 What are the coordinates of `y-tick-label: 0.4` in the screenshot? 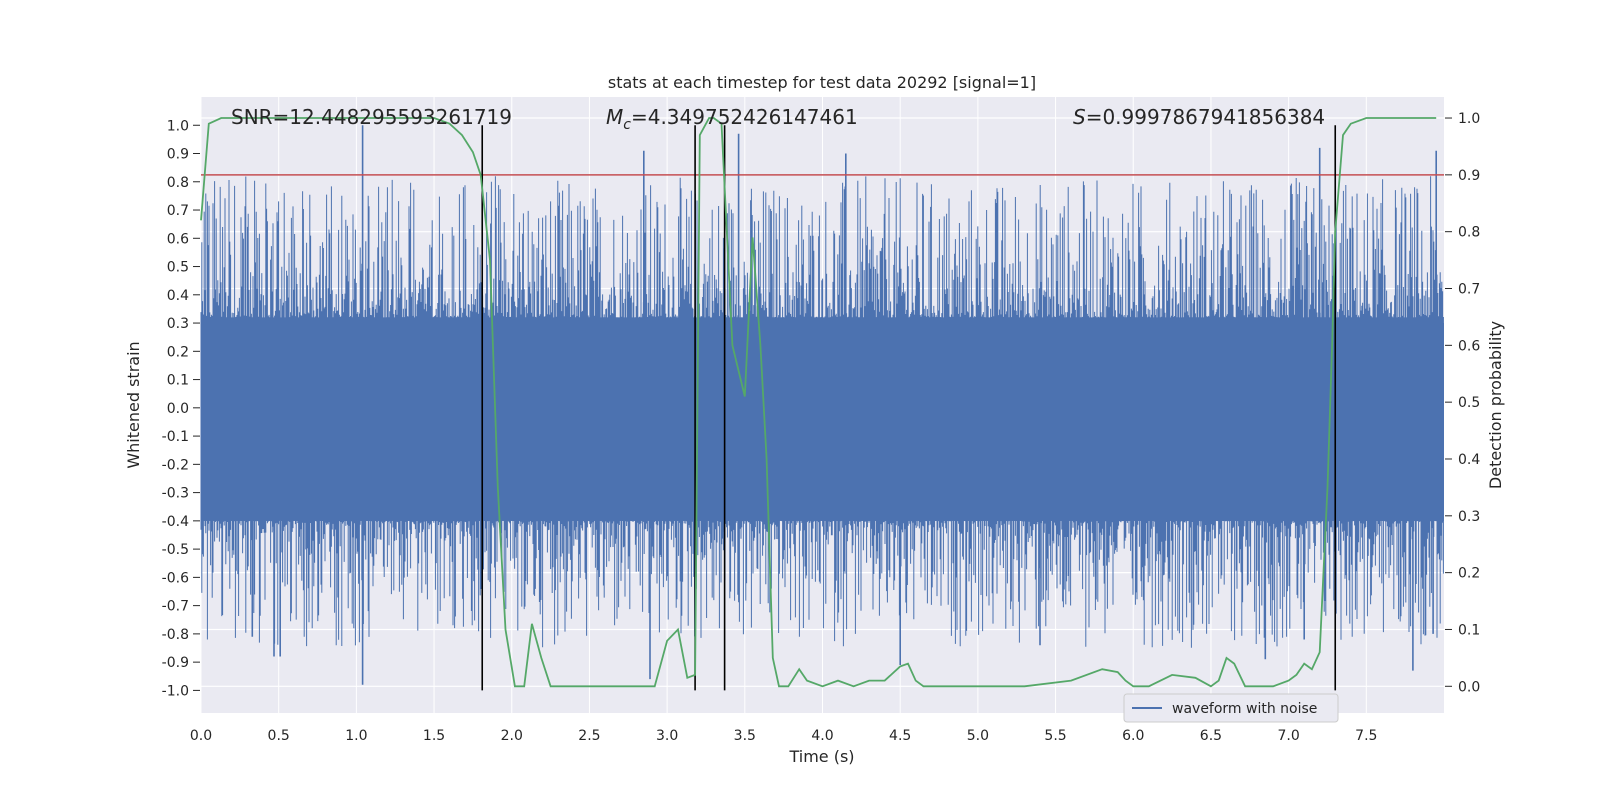 It's located at (178, 296).